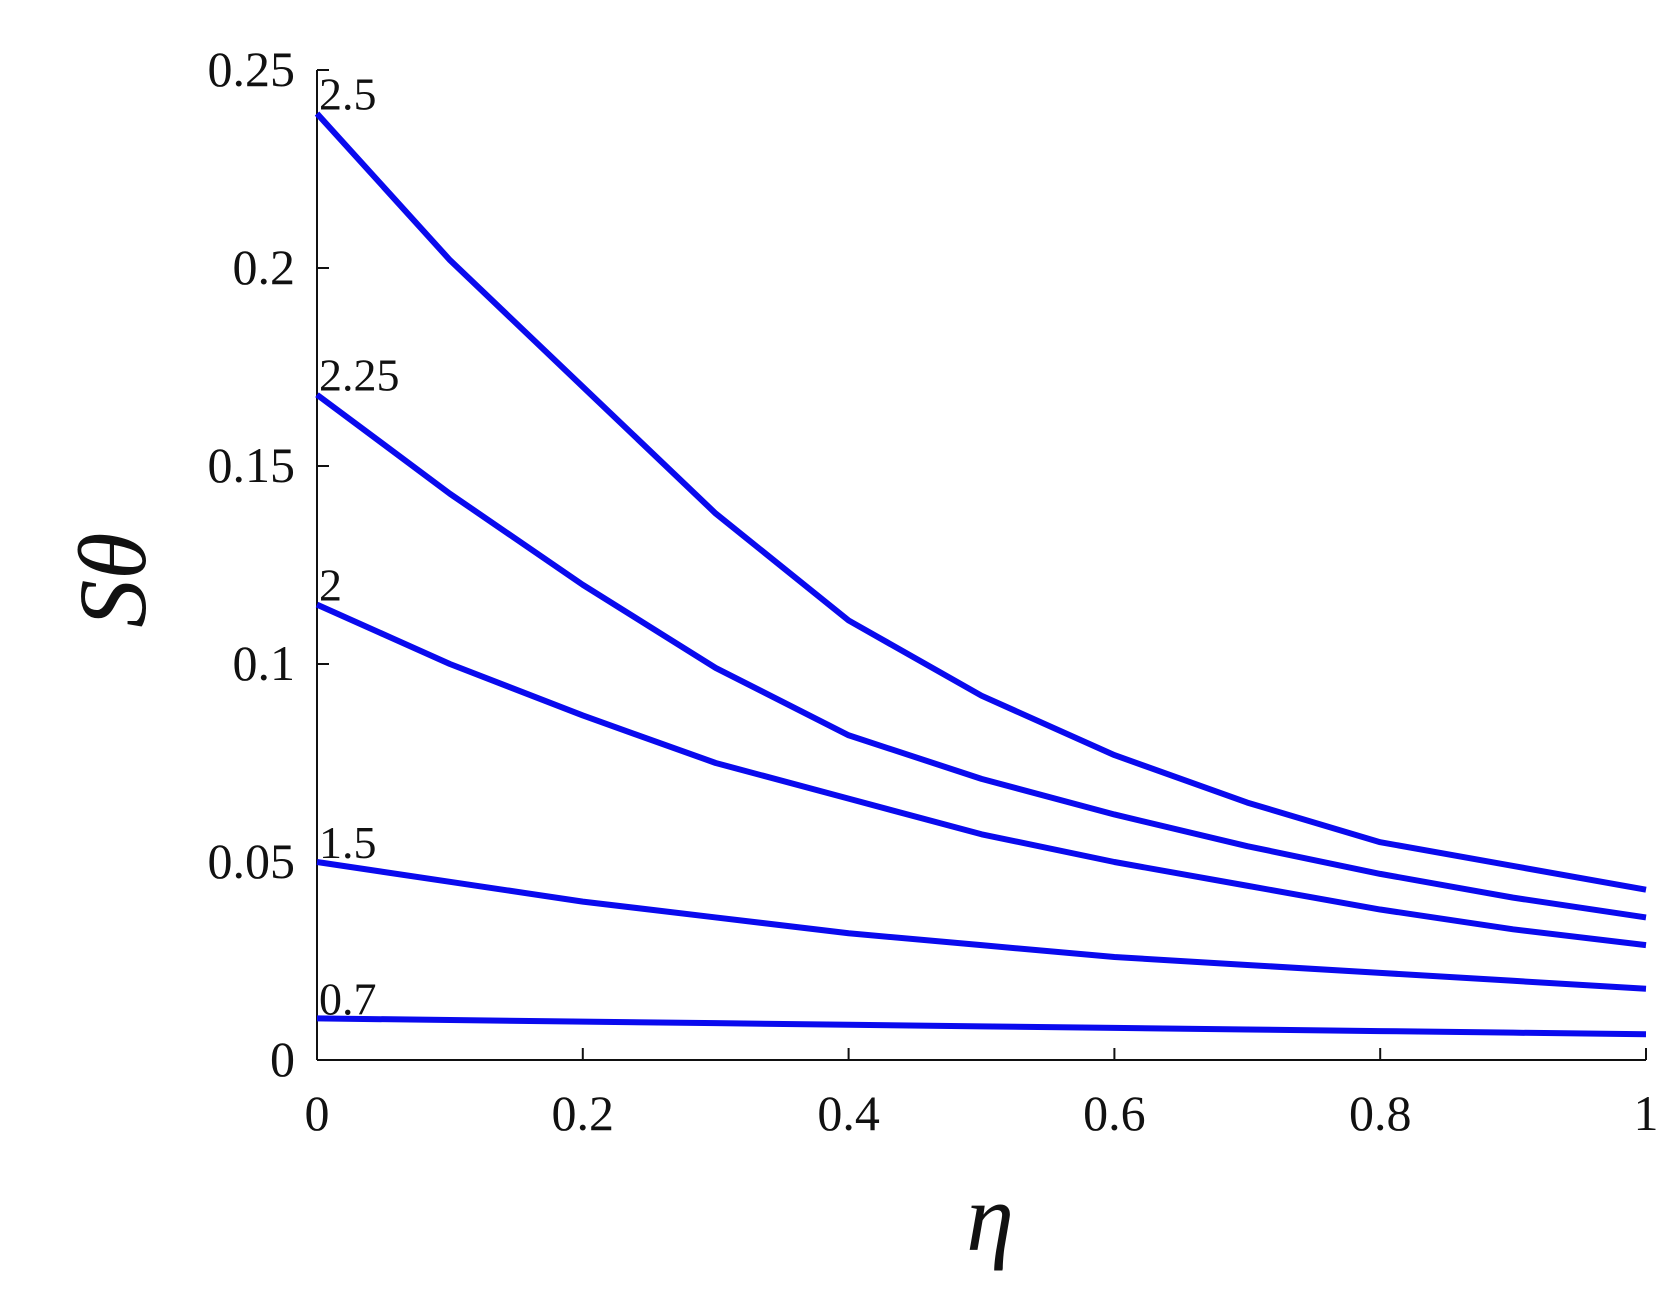 This screenshot has width=1675, height=1304. What do you see at coordinates (252, 465) in the screenshot?
I see `y-tick-label: 0.15` at bounding box center [252, 465].